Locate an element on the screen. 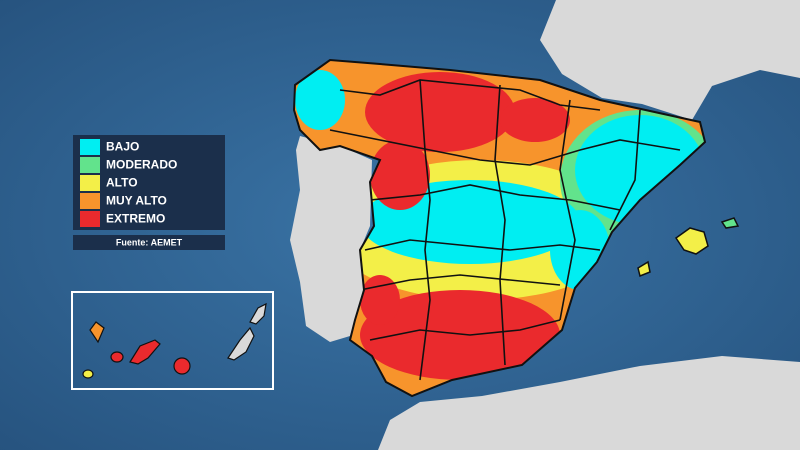 The width and height of the screenshot is (800, 450). source-box is located at coordinates (149, 242).